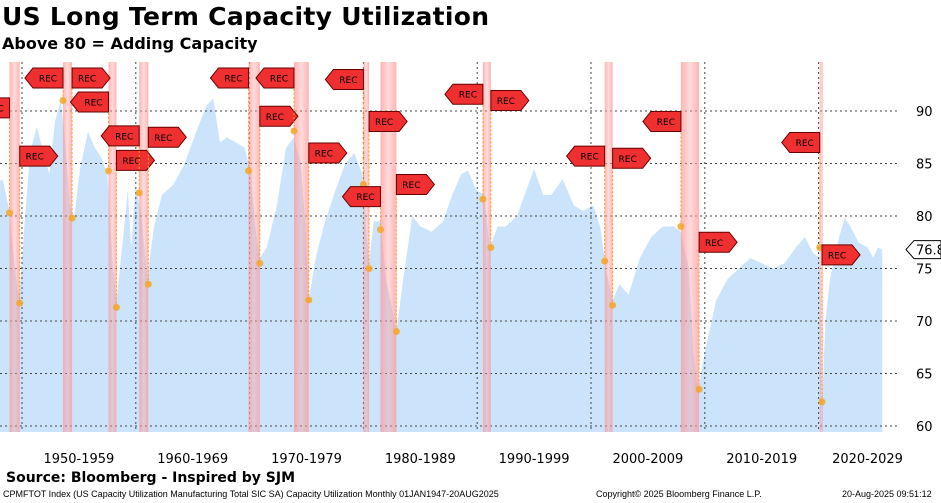  I want to click on x-tick-label: 2000-2009, so click(647, 459).